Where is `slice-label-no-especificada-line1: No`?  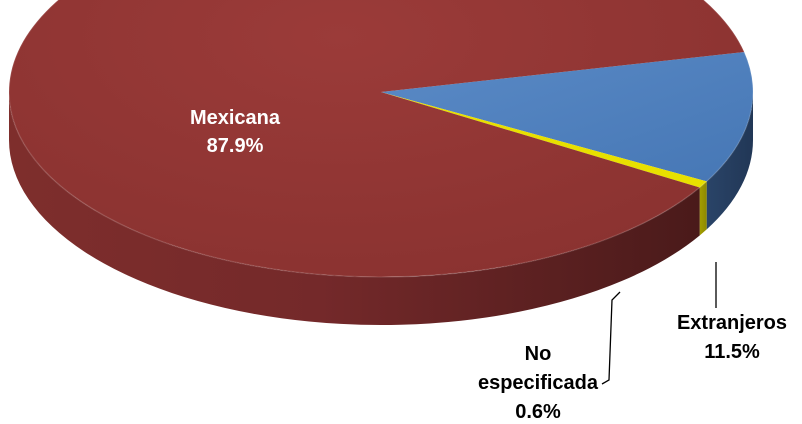 slice-label-no-especificada-line1: No is located at coordinates (538, 354).